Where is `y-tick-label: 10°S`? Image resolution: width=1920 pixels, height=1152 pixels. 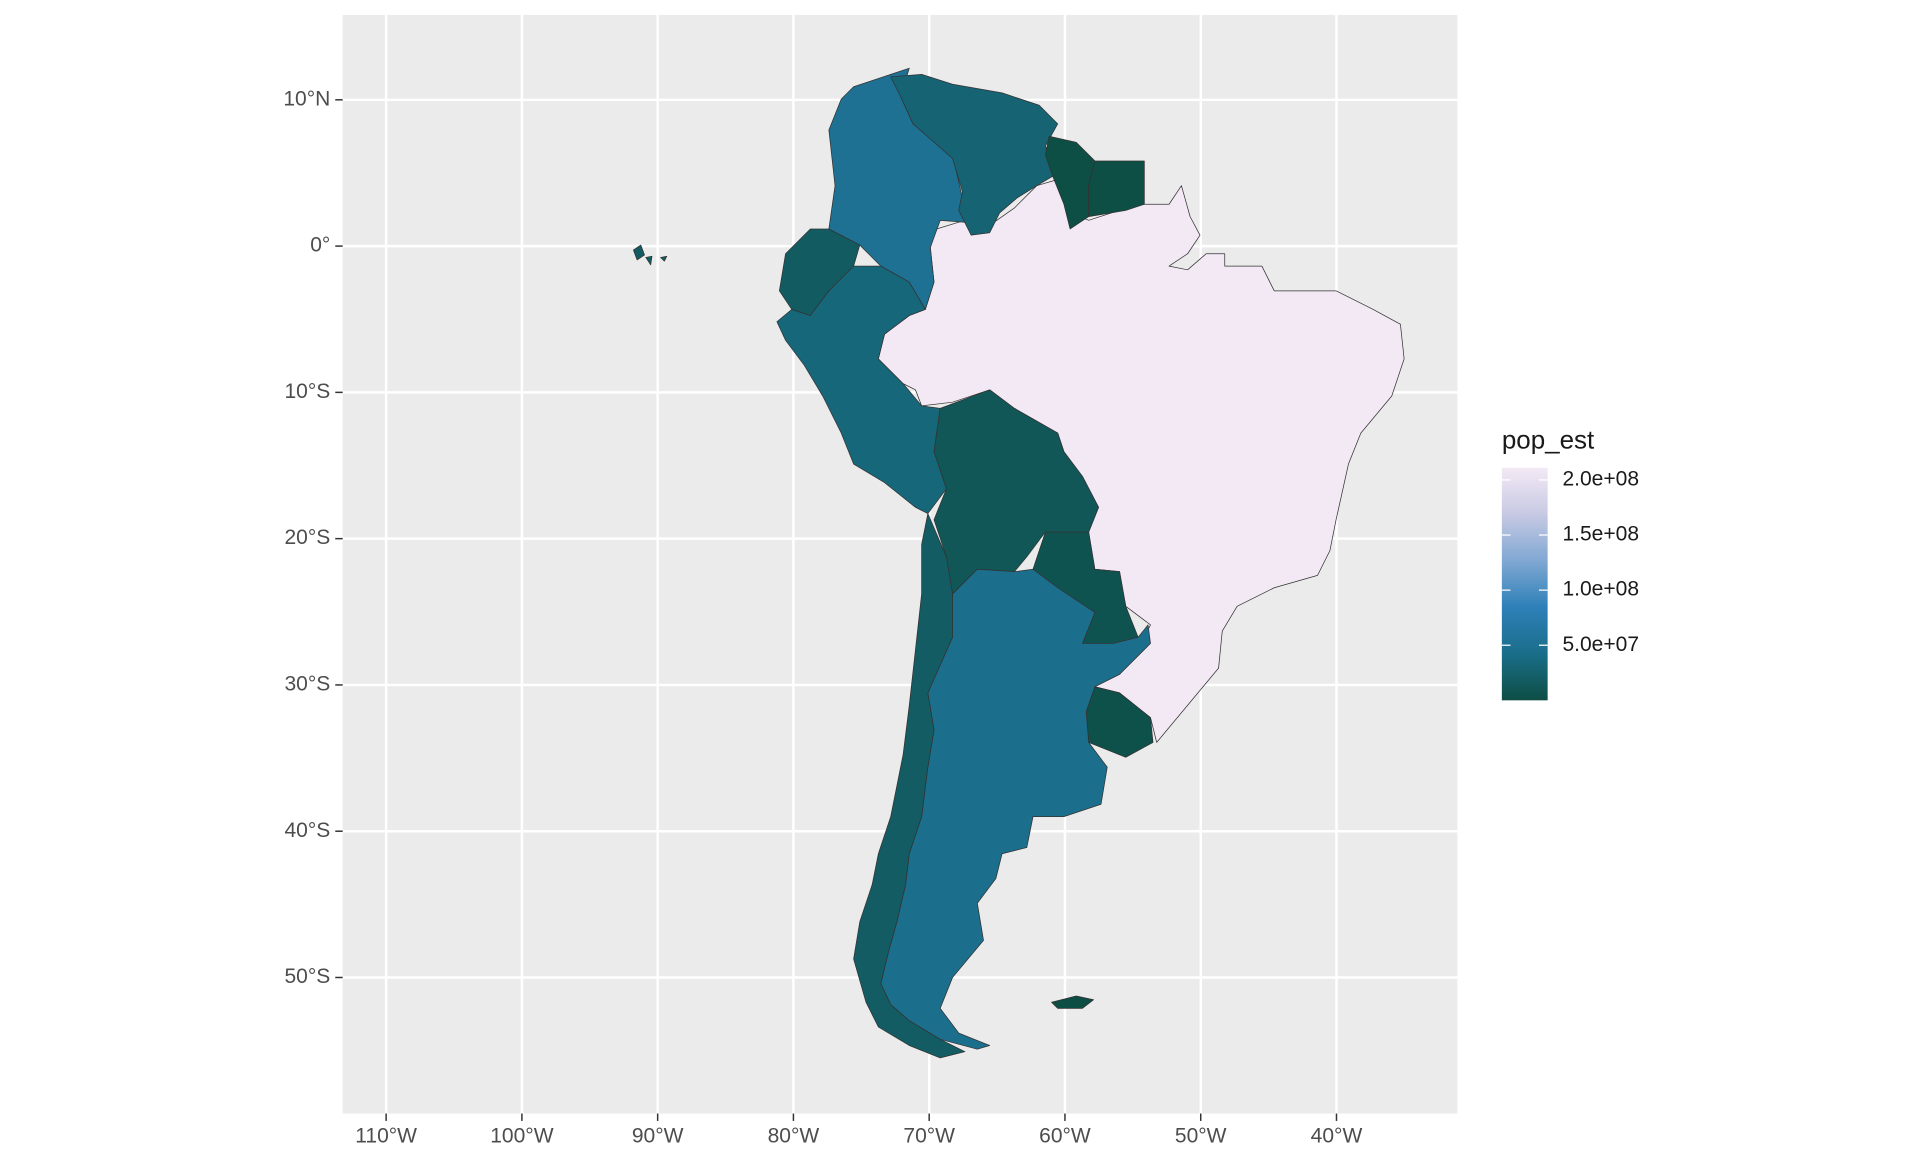 y-tick-label: 10°S is located at coordinates (307, 391).